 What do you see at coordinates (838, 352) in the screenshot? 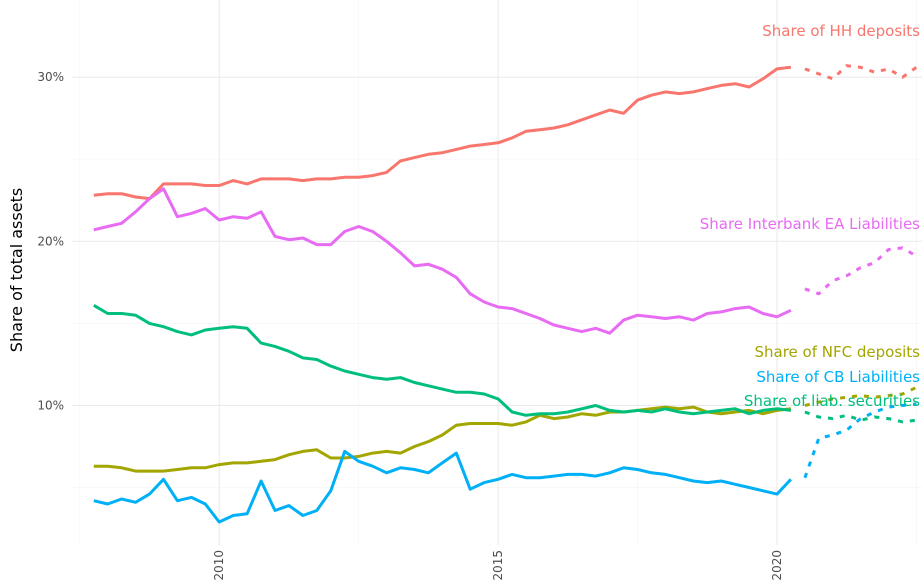
I see `series-label: Share of NFC deposits` at bounding box center [838, 352].